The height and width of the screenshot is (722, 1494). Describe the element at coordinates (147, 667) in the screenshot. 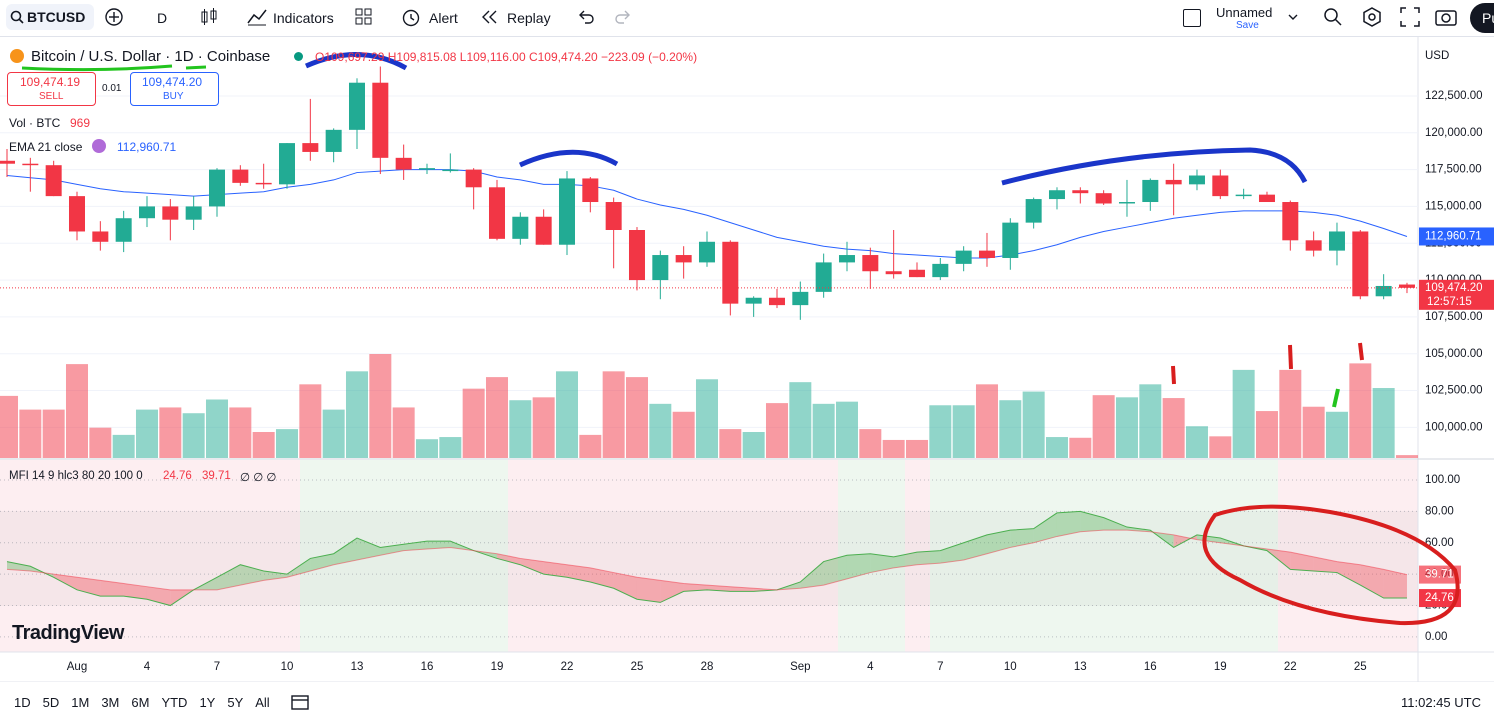

I see `x-tick-label: 4` at that location.